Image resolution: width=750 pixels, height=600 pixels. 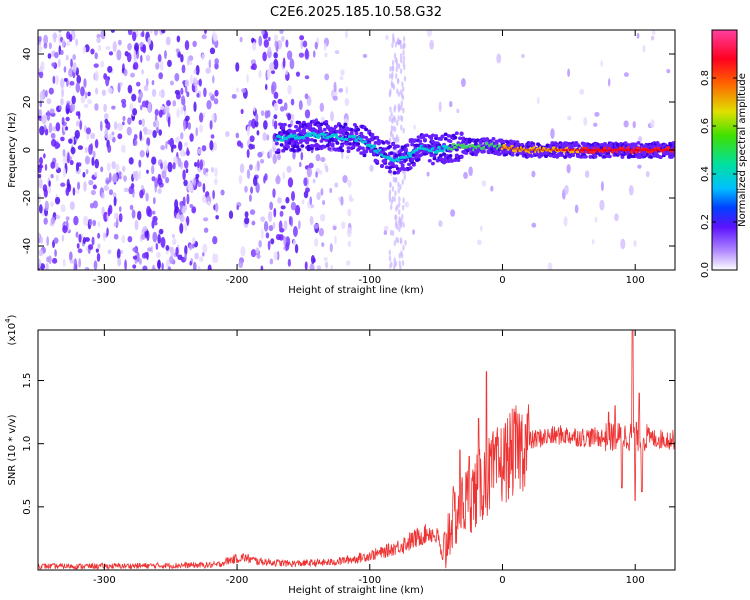 What do you see at coordinates (27, 507) in the screenshot?
I see `y-tick-label: 0.5` at bounding box center [27, 507].